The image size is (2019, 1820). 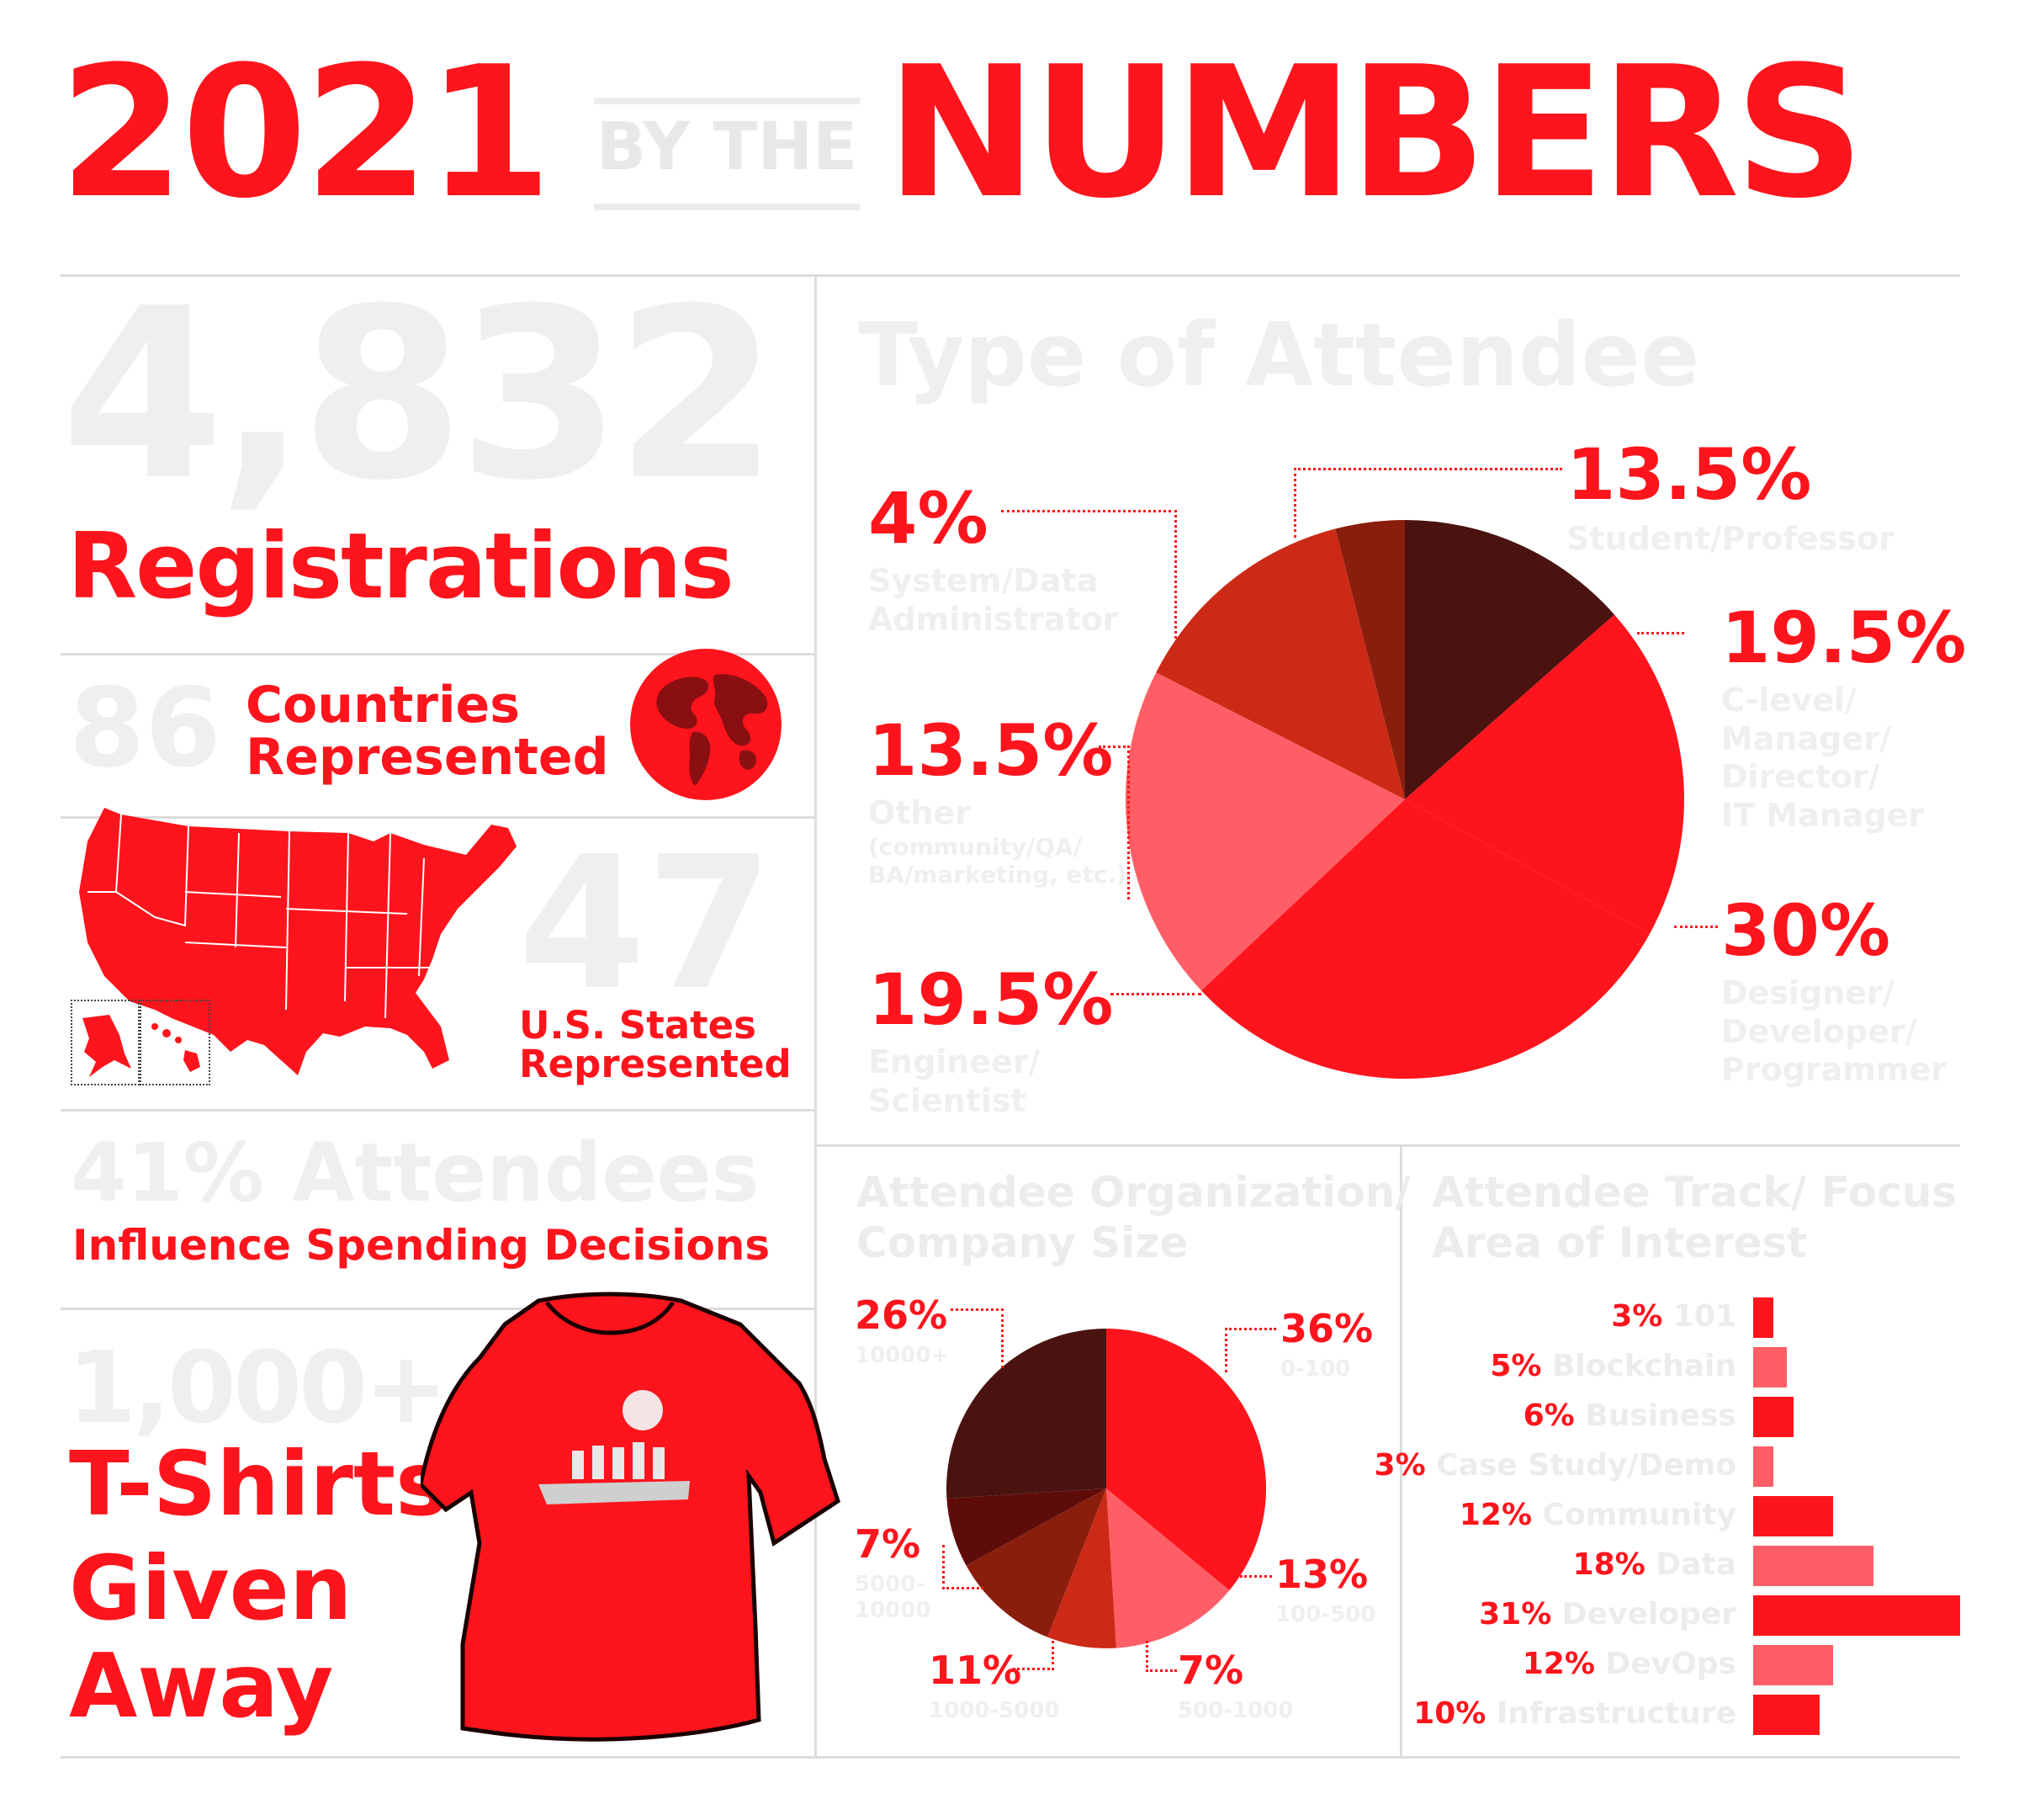 I want to click on label-clevel-pct: 19.5%, so click(x=1844, y=638).